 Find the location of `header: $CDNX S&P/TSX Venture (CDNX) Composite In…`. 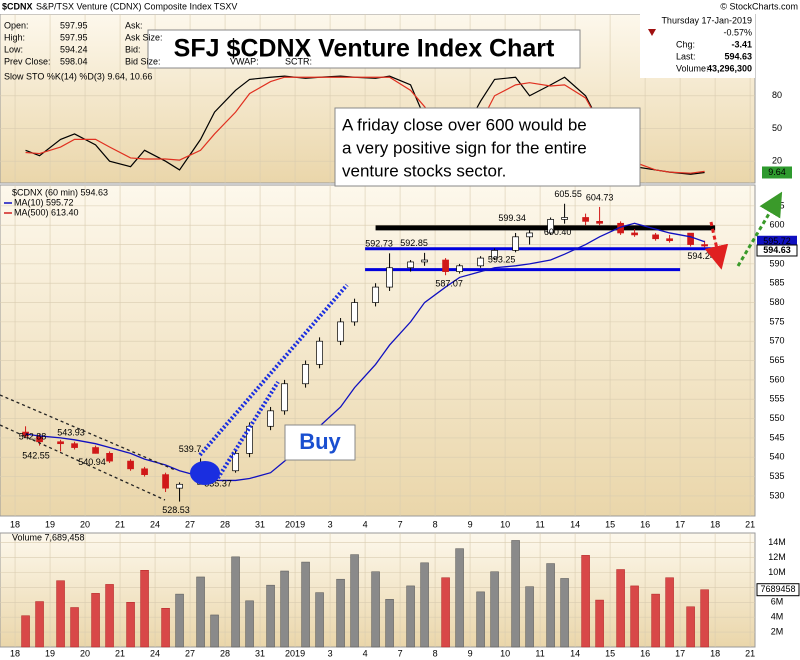

header: $CDNX S&P/TSX Venture (CDNX) Composite In… is located at coordinates (400, 39).